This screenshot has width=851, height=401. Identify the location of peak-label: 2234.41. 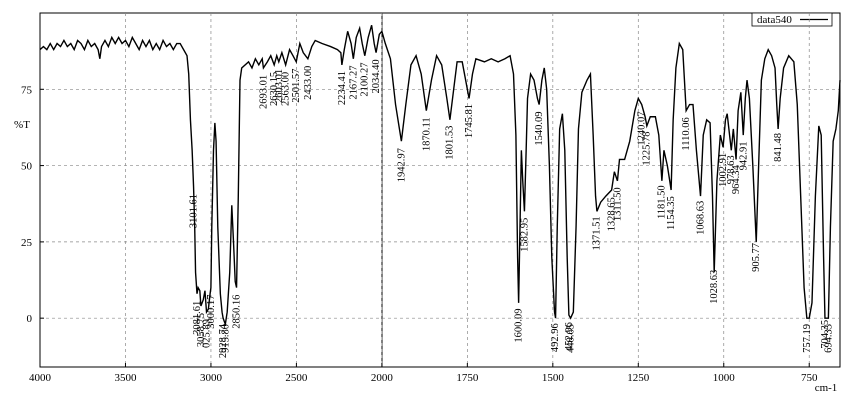
(342, 88).